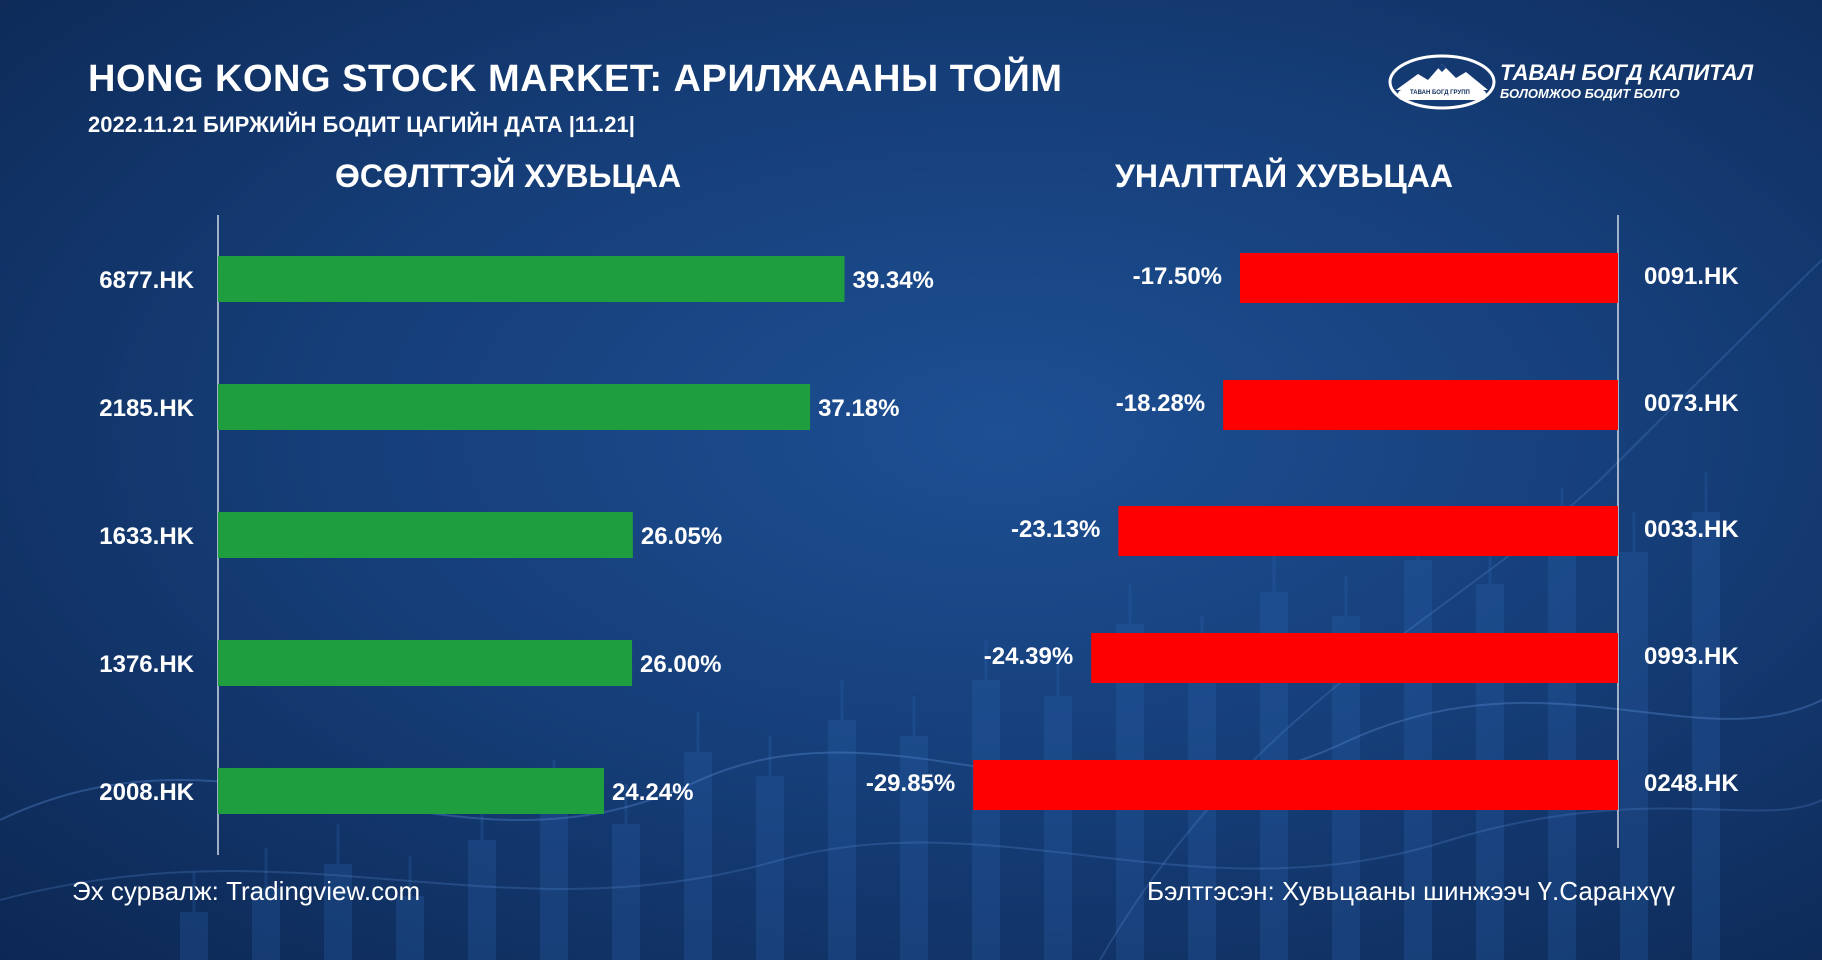  I want to click on loss-category-label: 0248.HK, so click(1691, 783).